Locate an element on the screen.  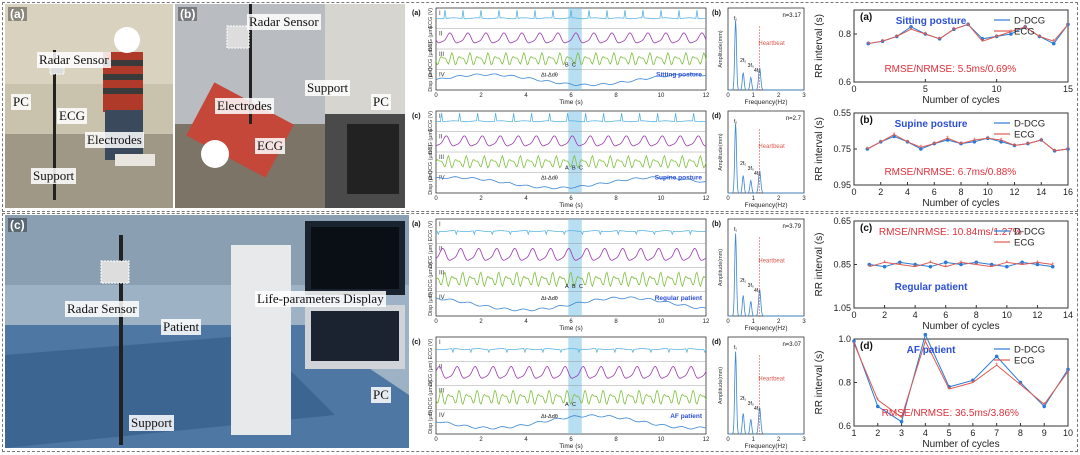
y-tick-label: 0.95 is located at coordinates (842, 185).